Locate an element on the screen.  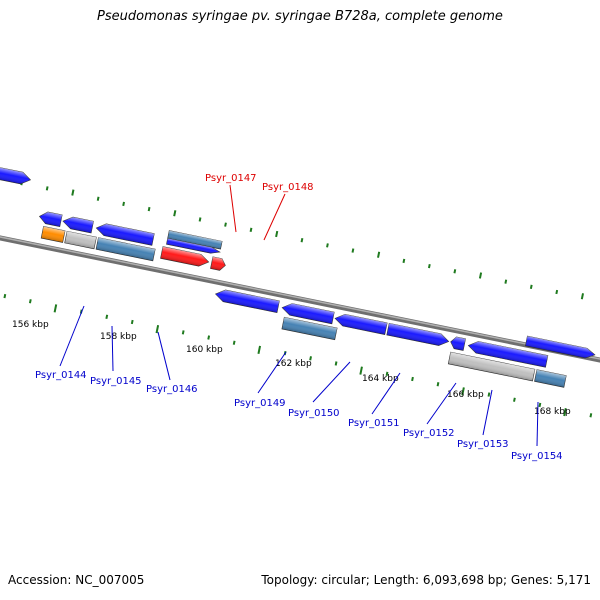
gene-label: Psyr_0153 is located at coordinates (483, 444).